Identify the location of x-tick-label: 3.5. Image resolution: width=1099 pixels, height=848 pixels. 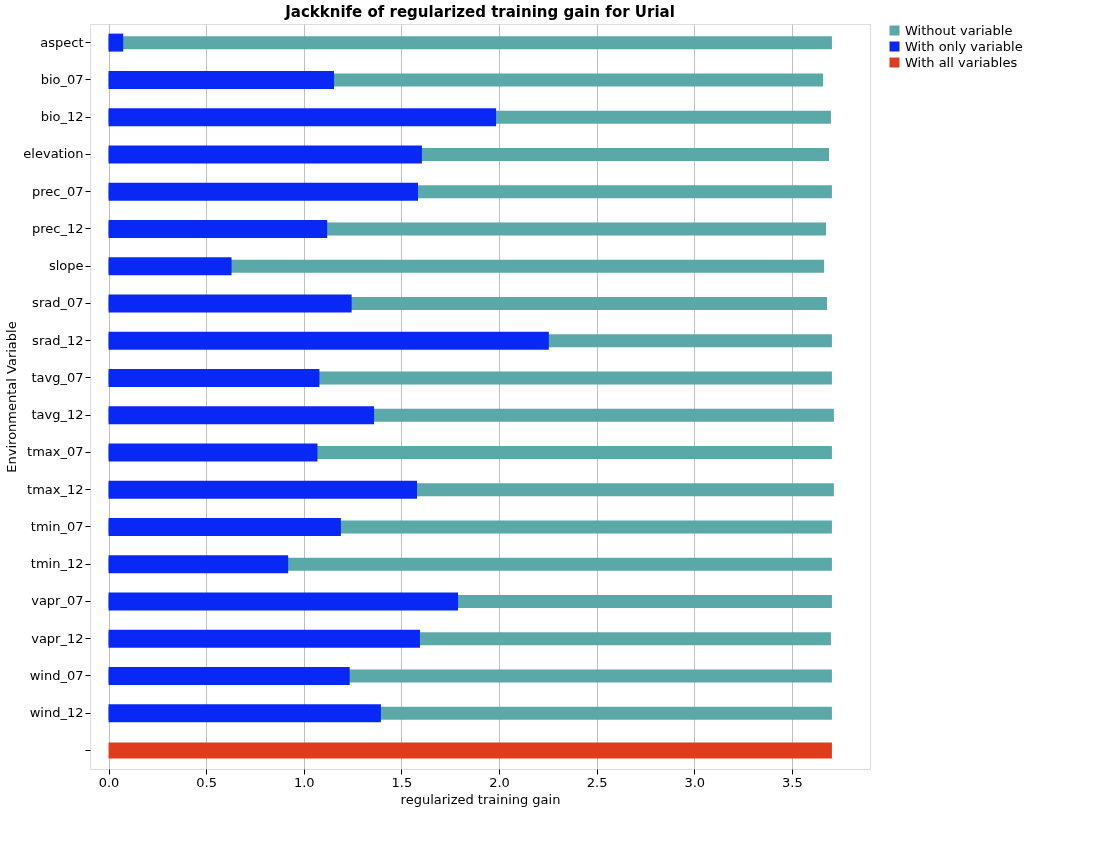
(792, 782).